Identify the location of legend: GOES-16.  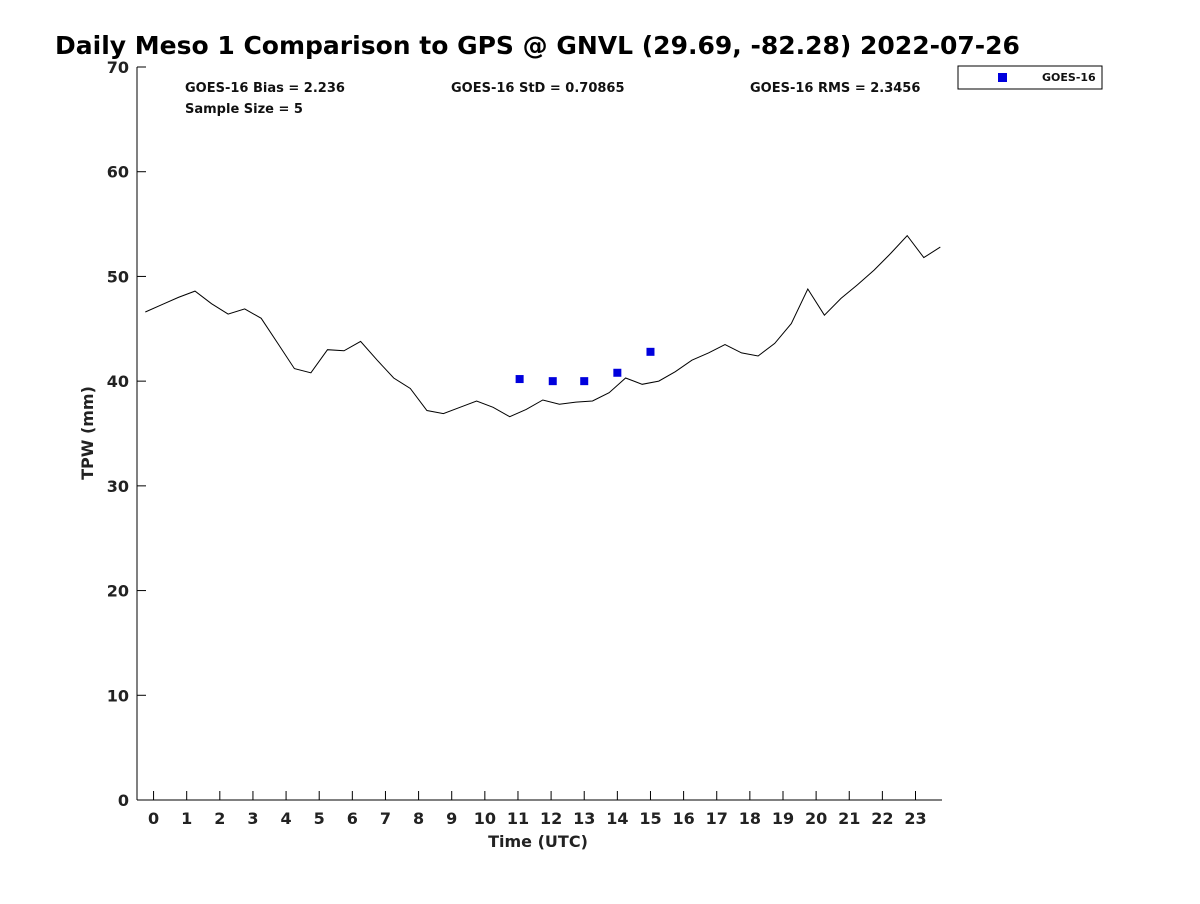
(1030, 77).